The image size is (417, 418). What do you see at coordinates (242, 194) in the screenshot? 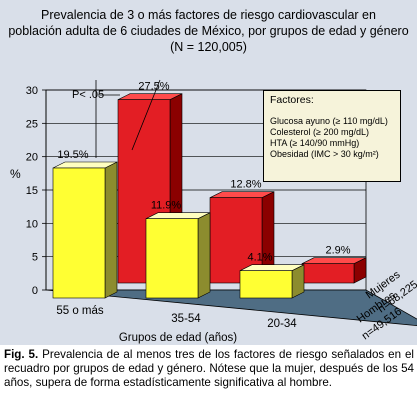
I see `bar-mujeres-1-top` at bounding box center [242, 194].